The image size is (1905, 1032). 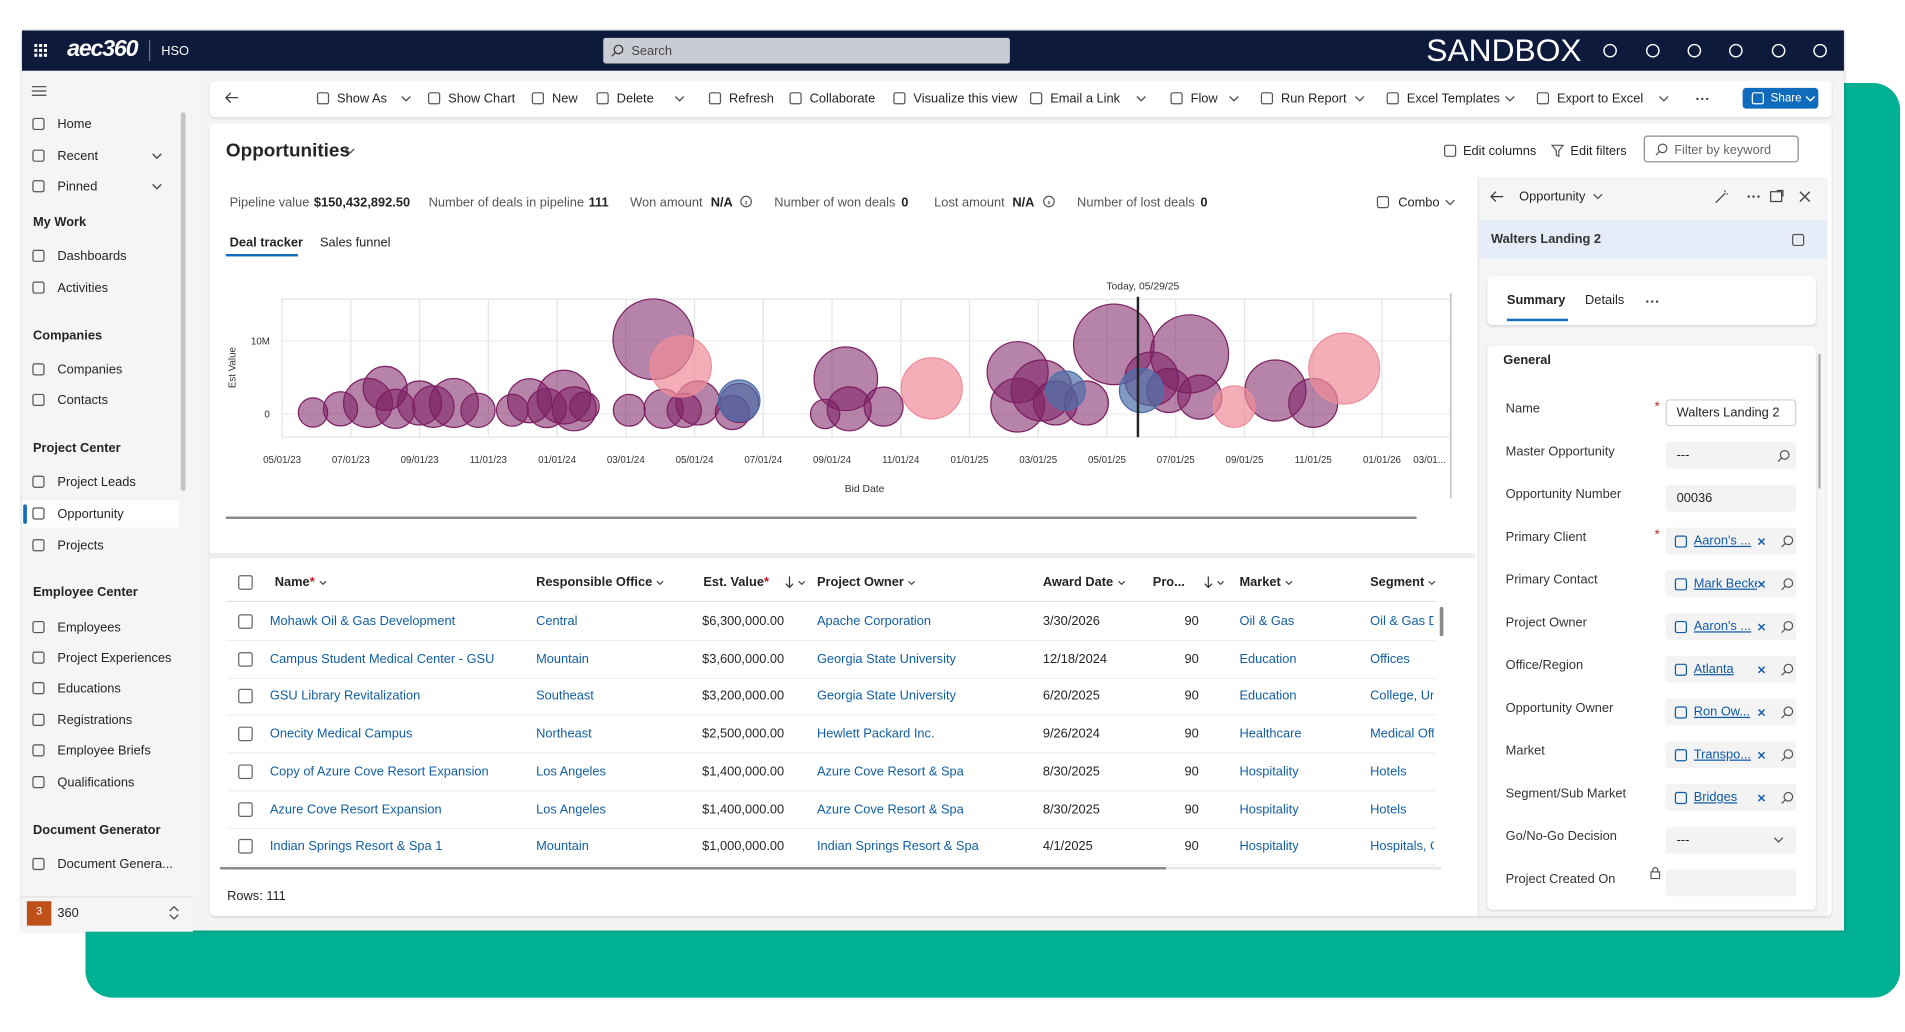 What do you see at coordinates (356, 846) in the screenshot?
I see `cell-link: Indian Springs Resort & Spa 1` at bounding box center [356, 846].